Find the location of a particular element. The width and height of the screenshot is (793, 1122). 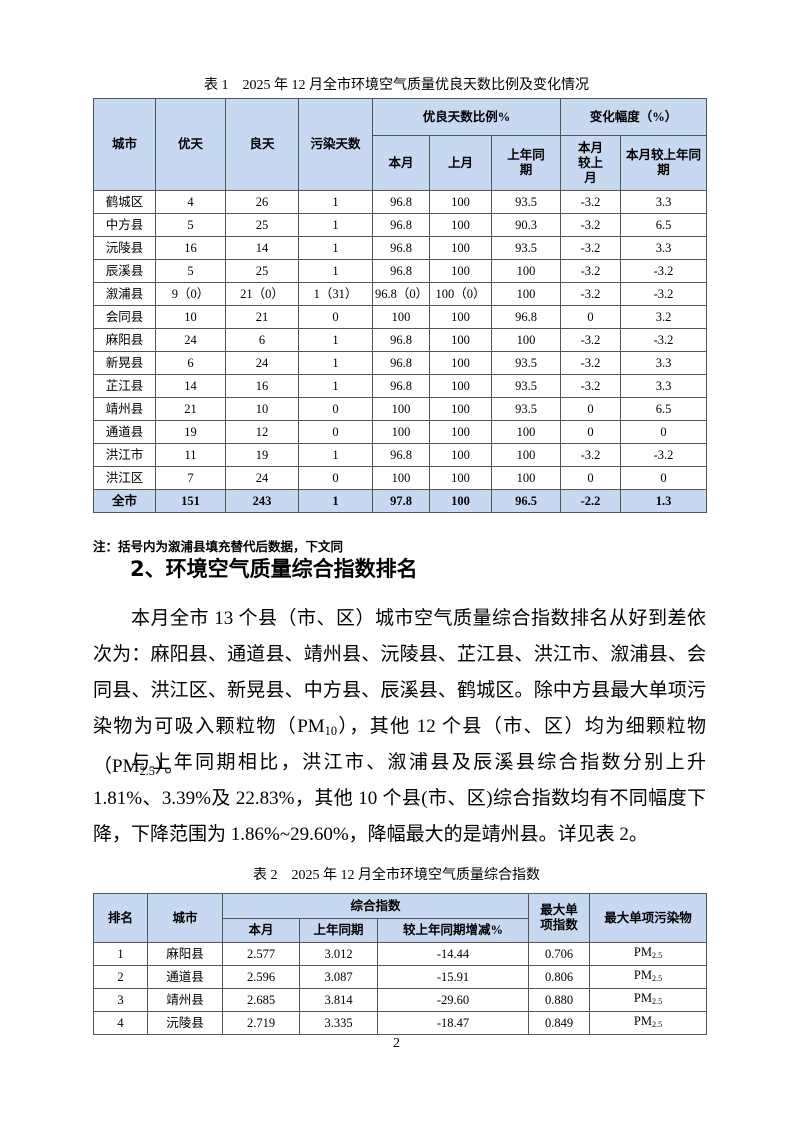

table-cell: 6 is located at coordinates (262, 340).